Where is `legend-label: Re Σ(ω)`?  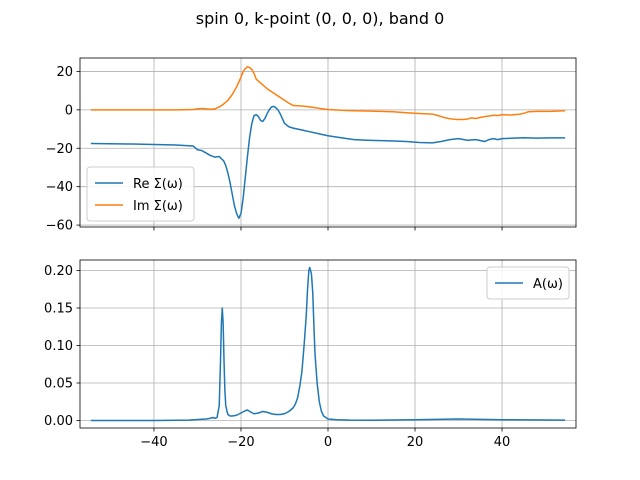
legend-label: Re Σ(ω) is located at coordinates (158, 184).